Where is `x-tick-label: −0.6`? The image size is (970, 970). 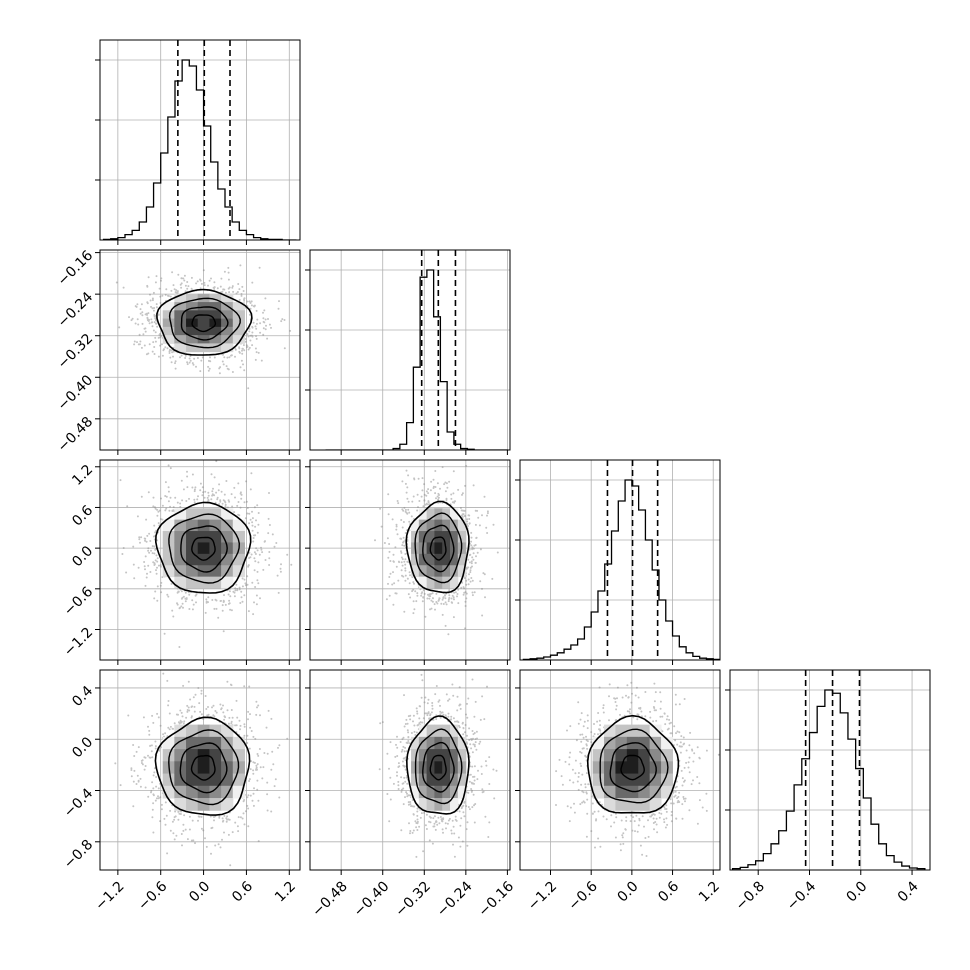 x-tick-label: −0.6 is located at coordinates (583, 895).